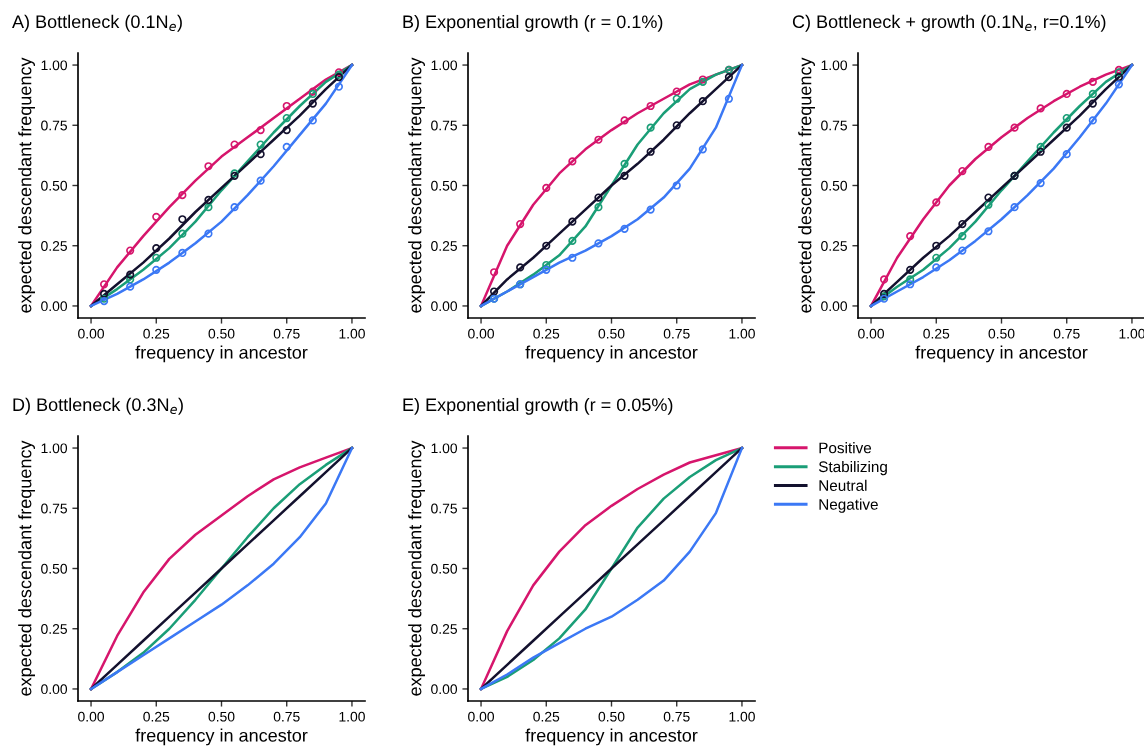 This screenshot has height=748, width=1144. I want to click on chart-title: C) Bottleneck + growth (0.1N$_{e}$, r=0.1%), so click(949, 23).